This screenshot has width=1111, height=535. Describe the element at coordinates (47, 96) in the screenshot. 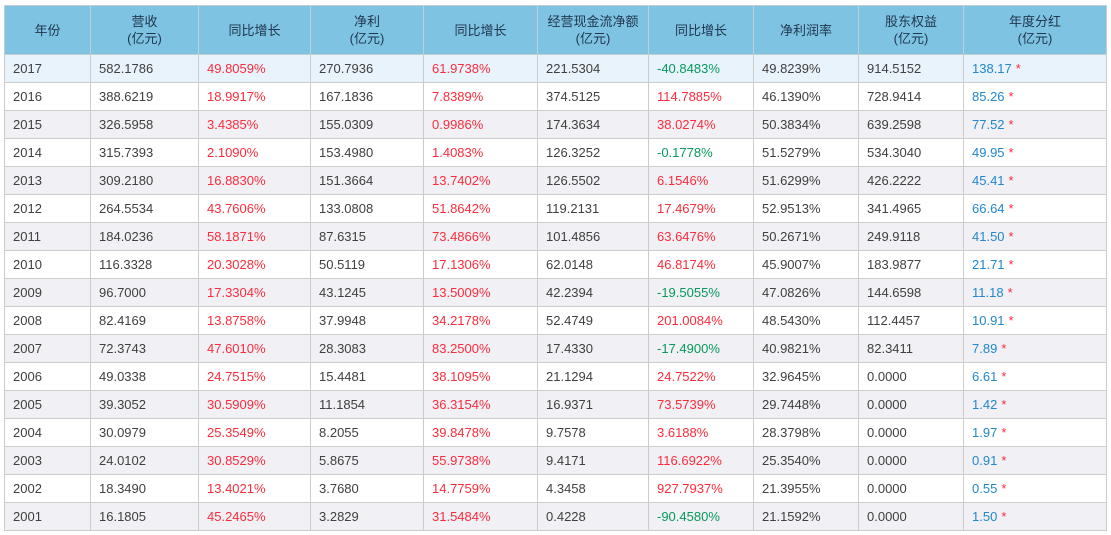

I see `year-cell: 2016` at that location.